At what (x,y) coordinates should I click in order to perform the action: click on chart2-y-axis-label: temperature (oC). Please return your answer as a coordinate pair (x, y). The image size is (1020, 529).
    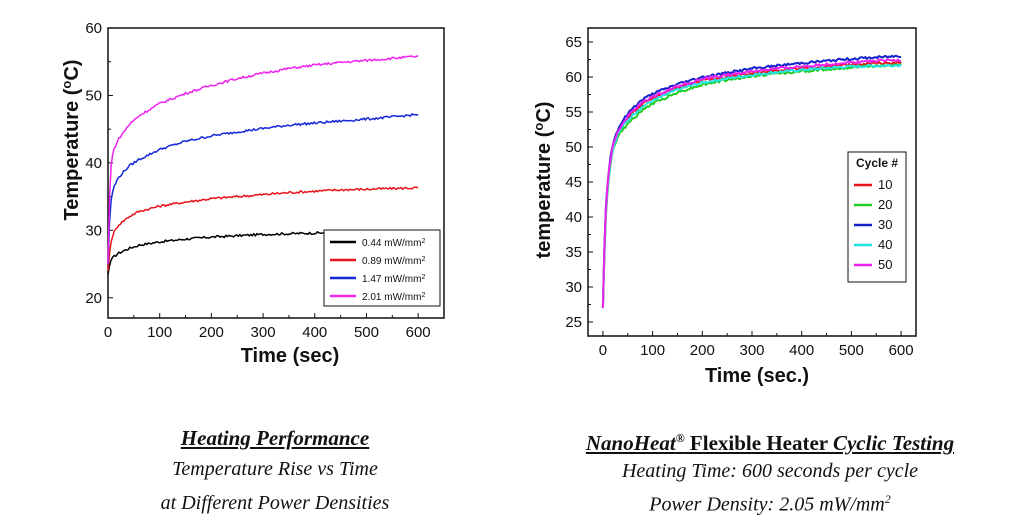
    Looking at the image, I should click on (543, 180).